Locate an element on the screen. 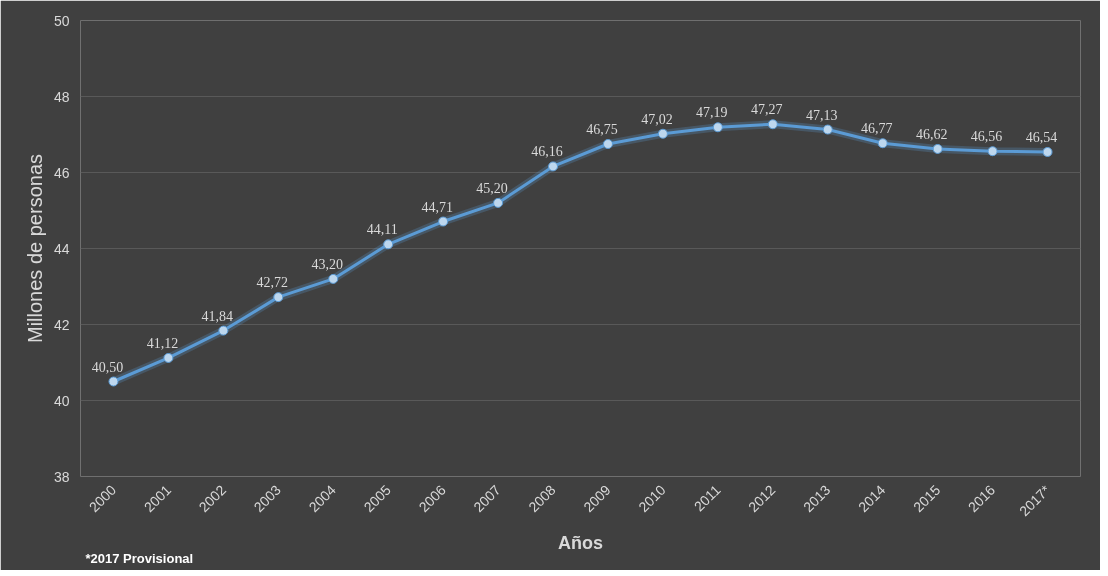 The image size is (1108, 576). y-tick-label: 46 is located at coordinates (61, 172).